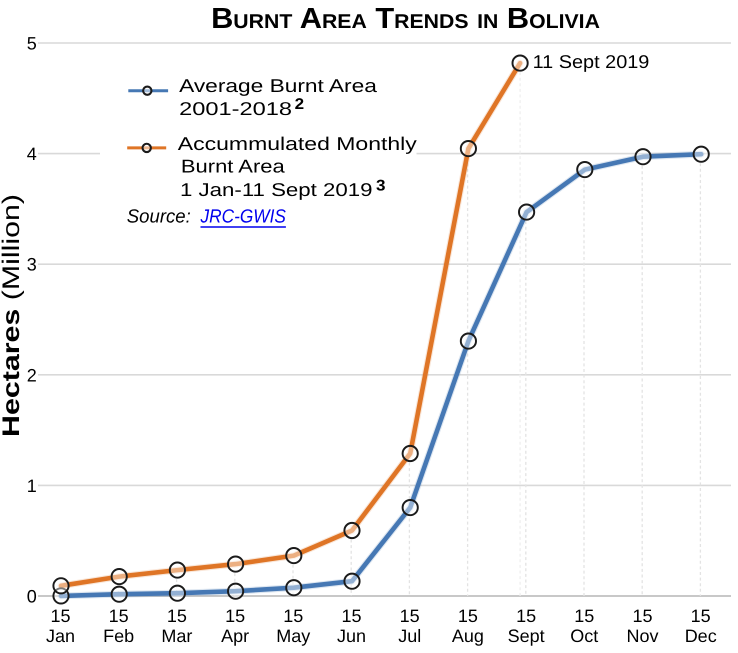  I want to click on svg-text: 1, so click(32, 486).